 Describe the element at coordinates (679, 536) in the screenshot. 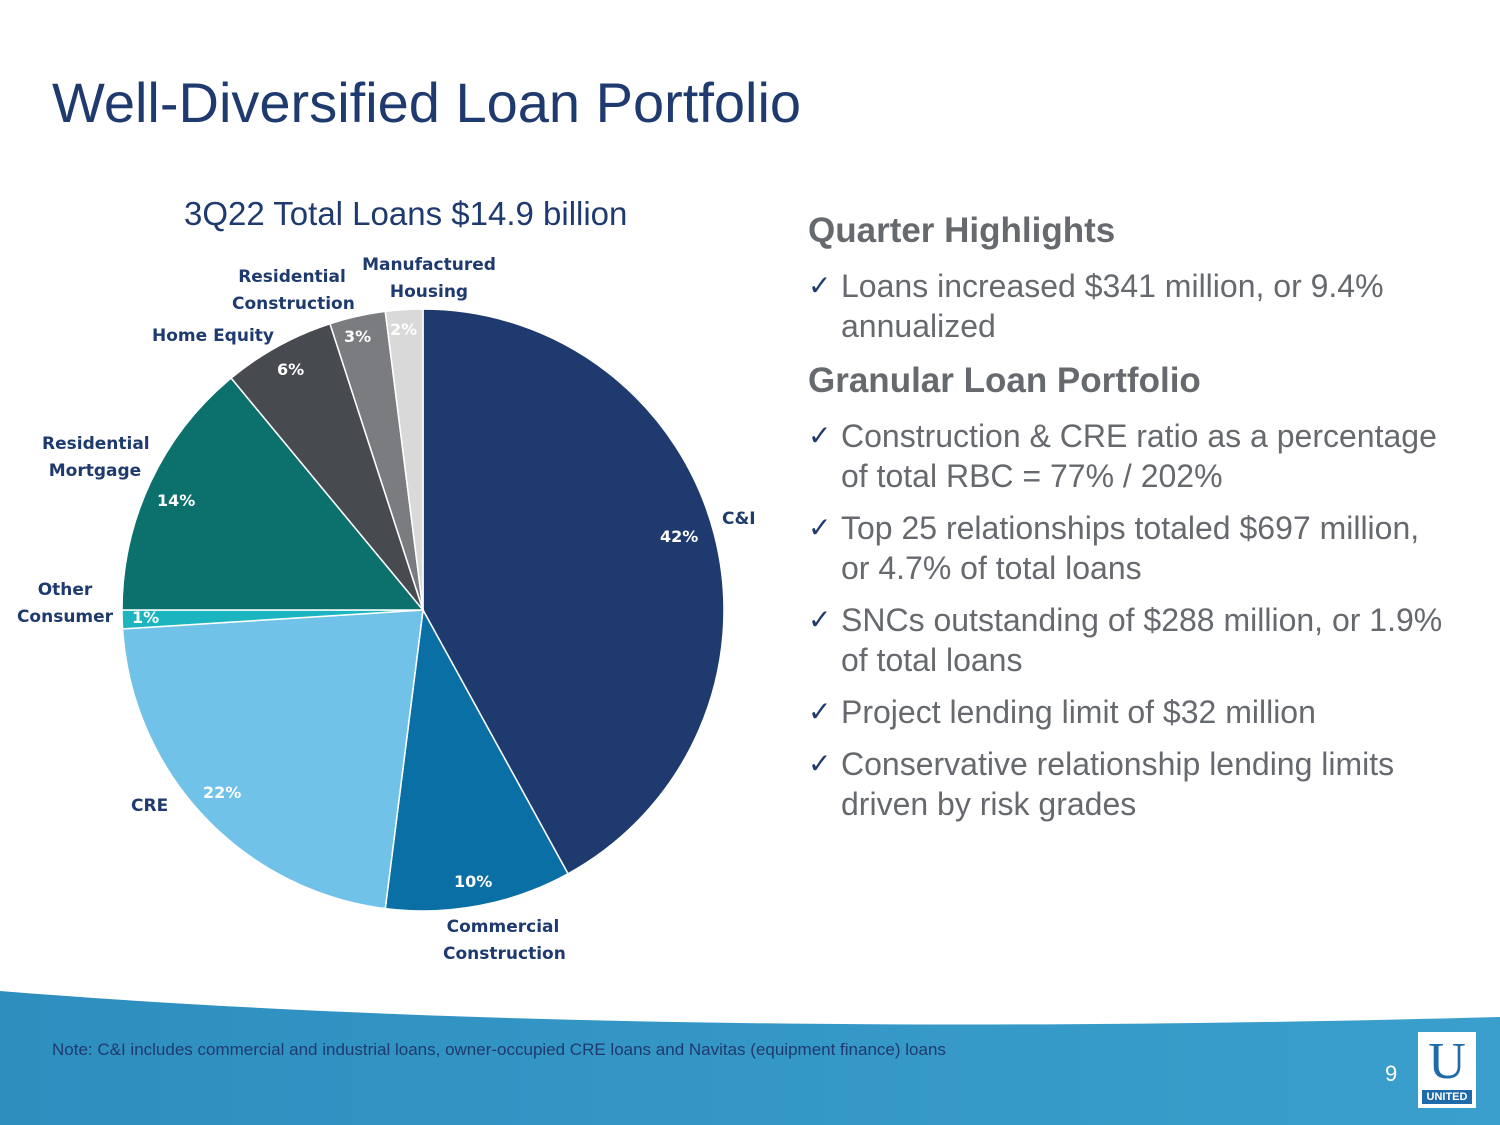

I see `slice-pct-ci: 42%` at that location.